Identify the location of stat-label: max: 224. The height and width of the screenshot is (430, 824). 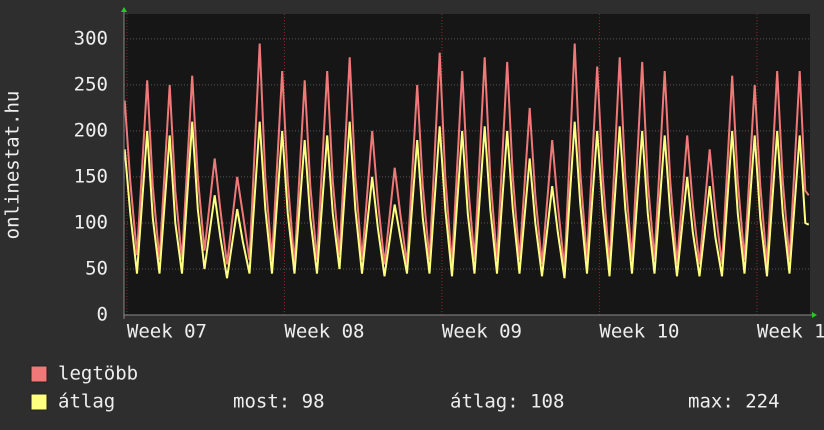
(734, 402).